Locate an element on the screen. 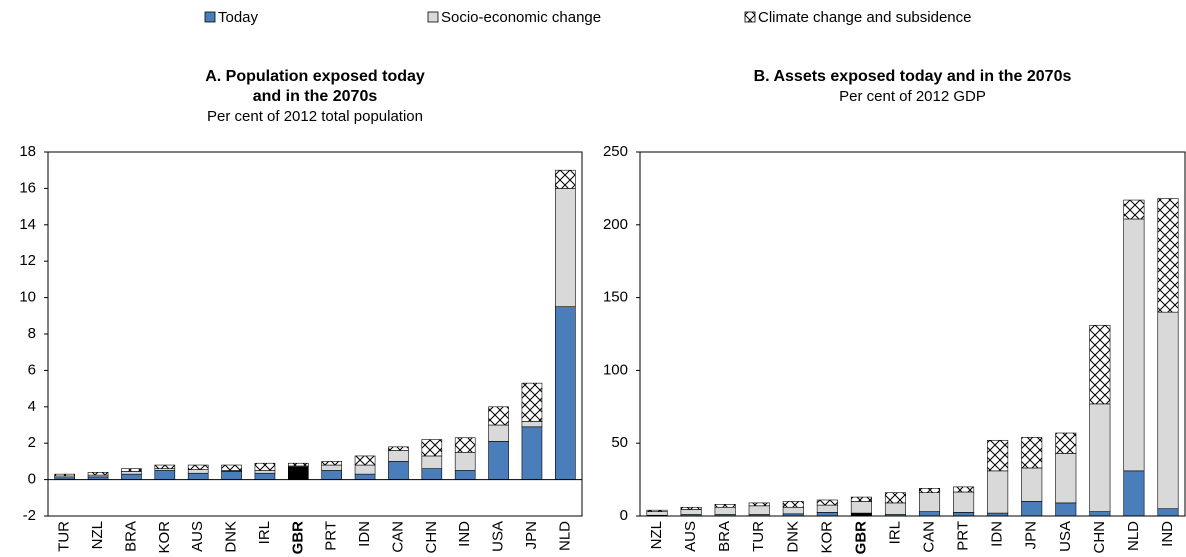 The height and width of the screenshot is (557, 1186). y-tick-label: 16 is located at coordinates (27, 187).